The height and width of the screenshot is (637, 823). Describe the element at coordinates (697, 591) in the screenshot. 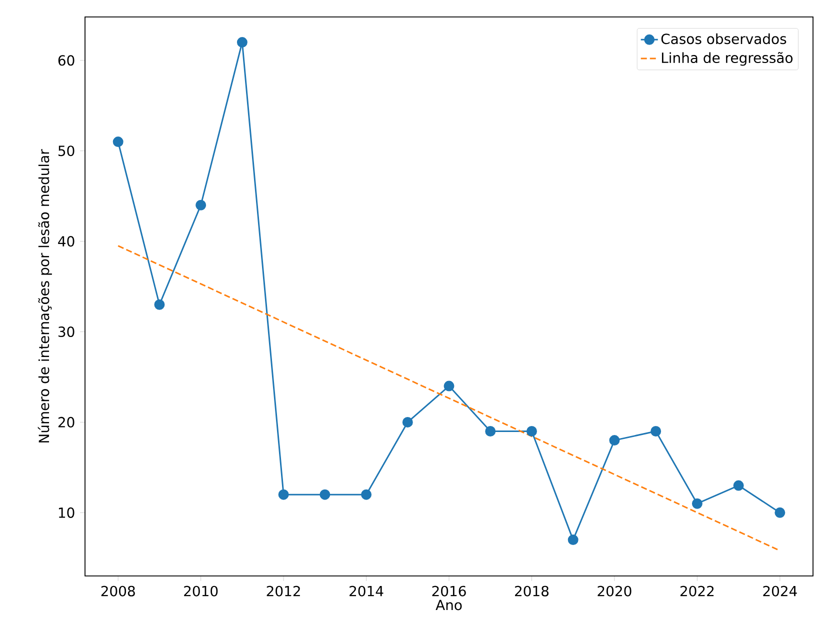

I see `x-tick-label: 2022` at that location.